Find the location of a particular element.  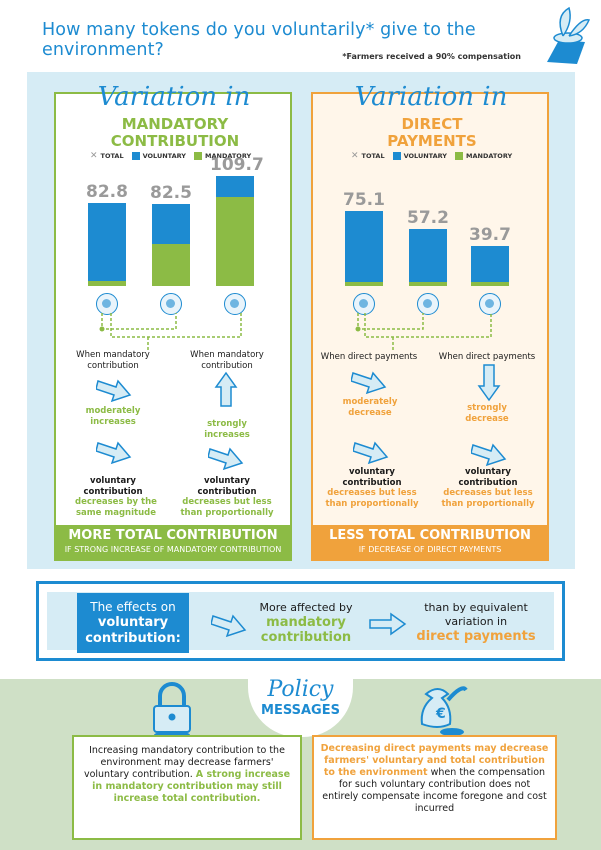

policy-script: Policy is located at coordinates (300, 689).